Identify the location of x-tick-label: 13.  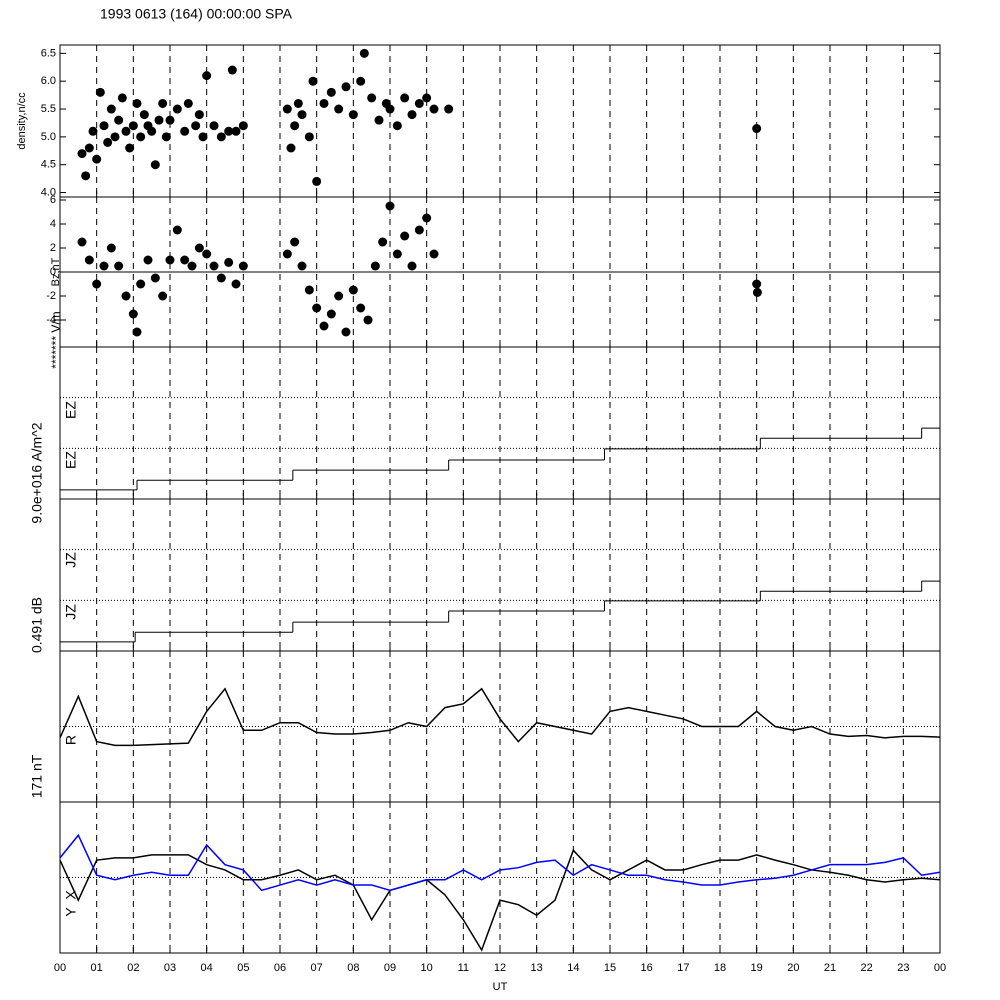
(537, 968).